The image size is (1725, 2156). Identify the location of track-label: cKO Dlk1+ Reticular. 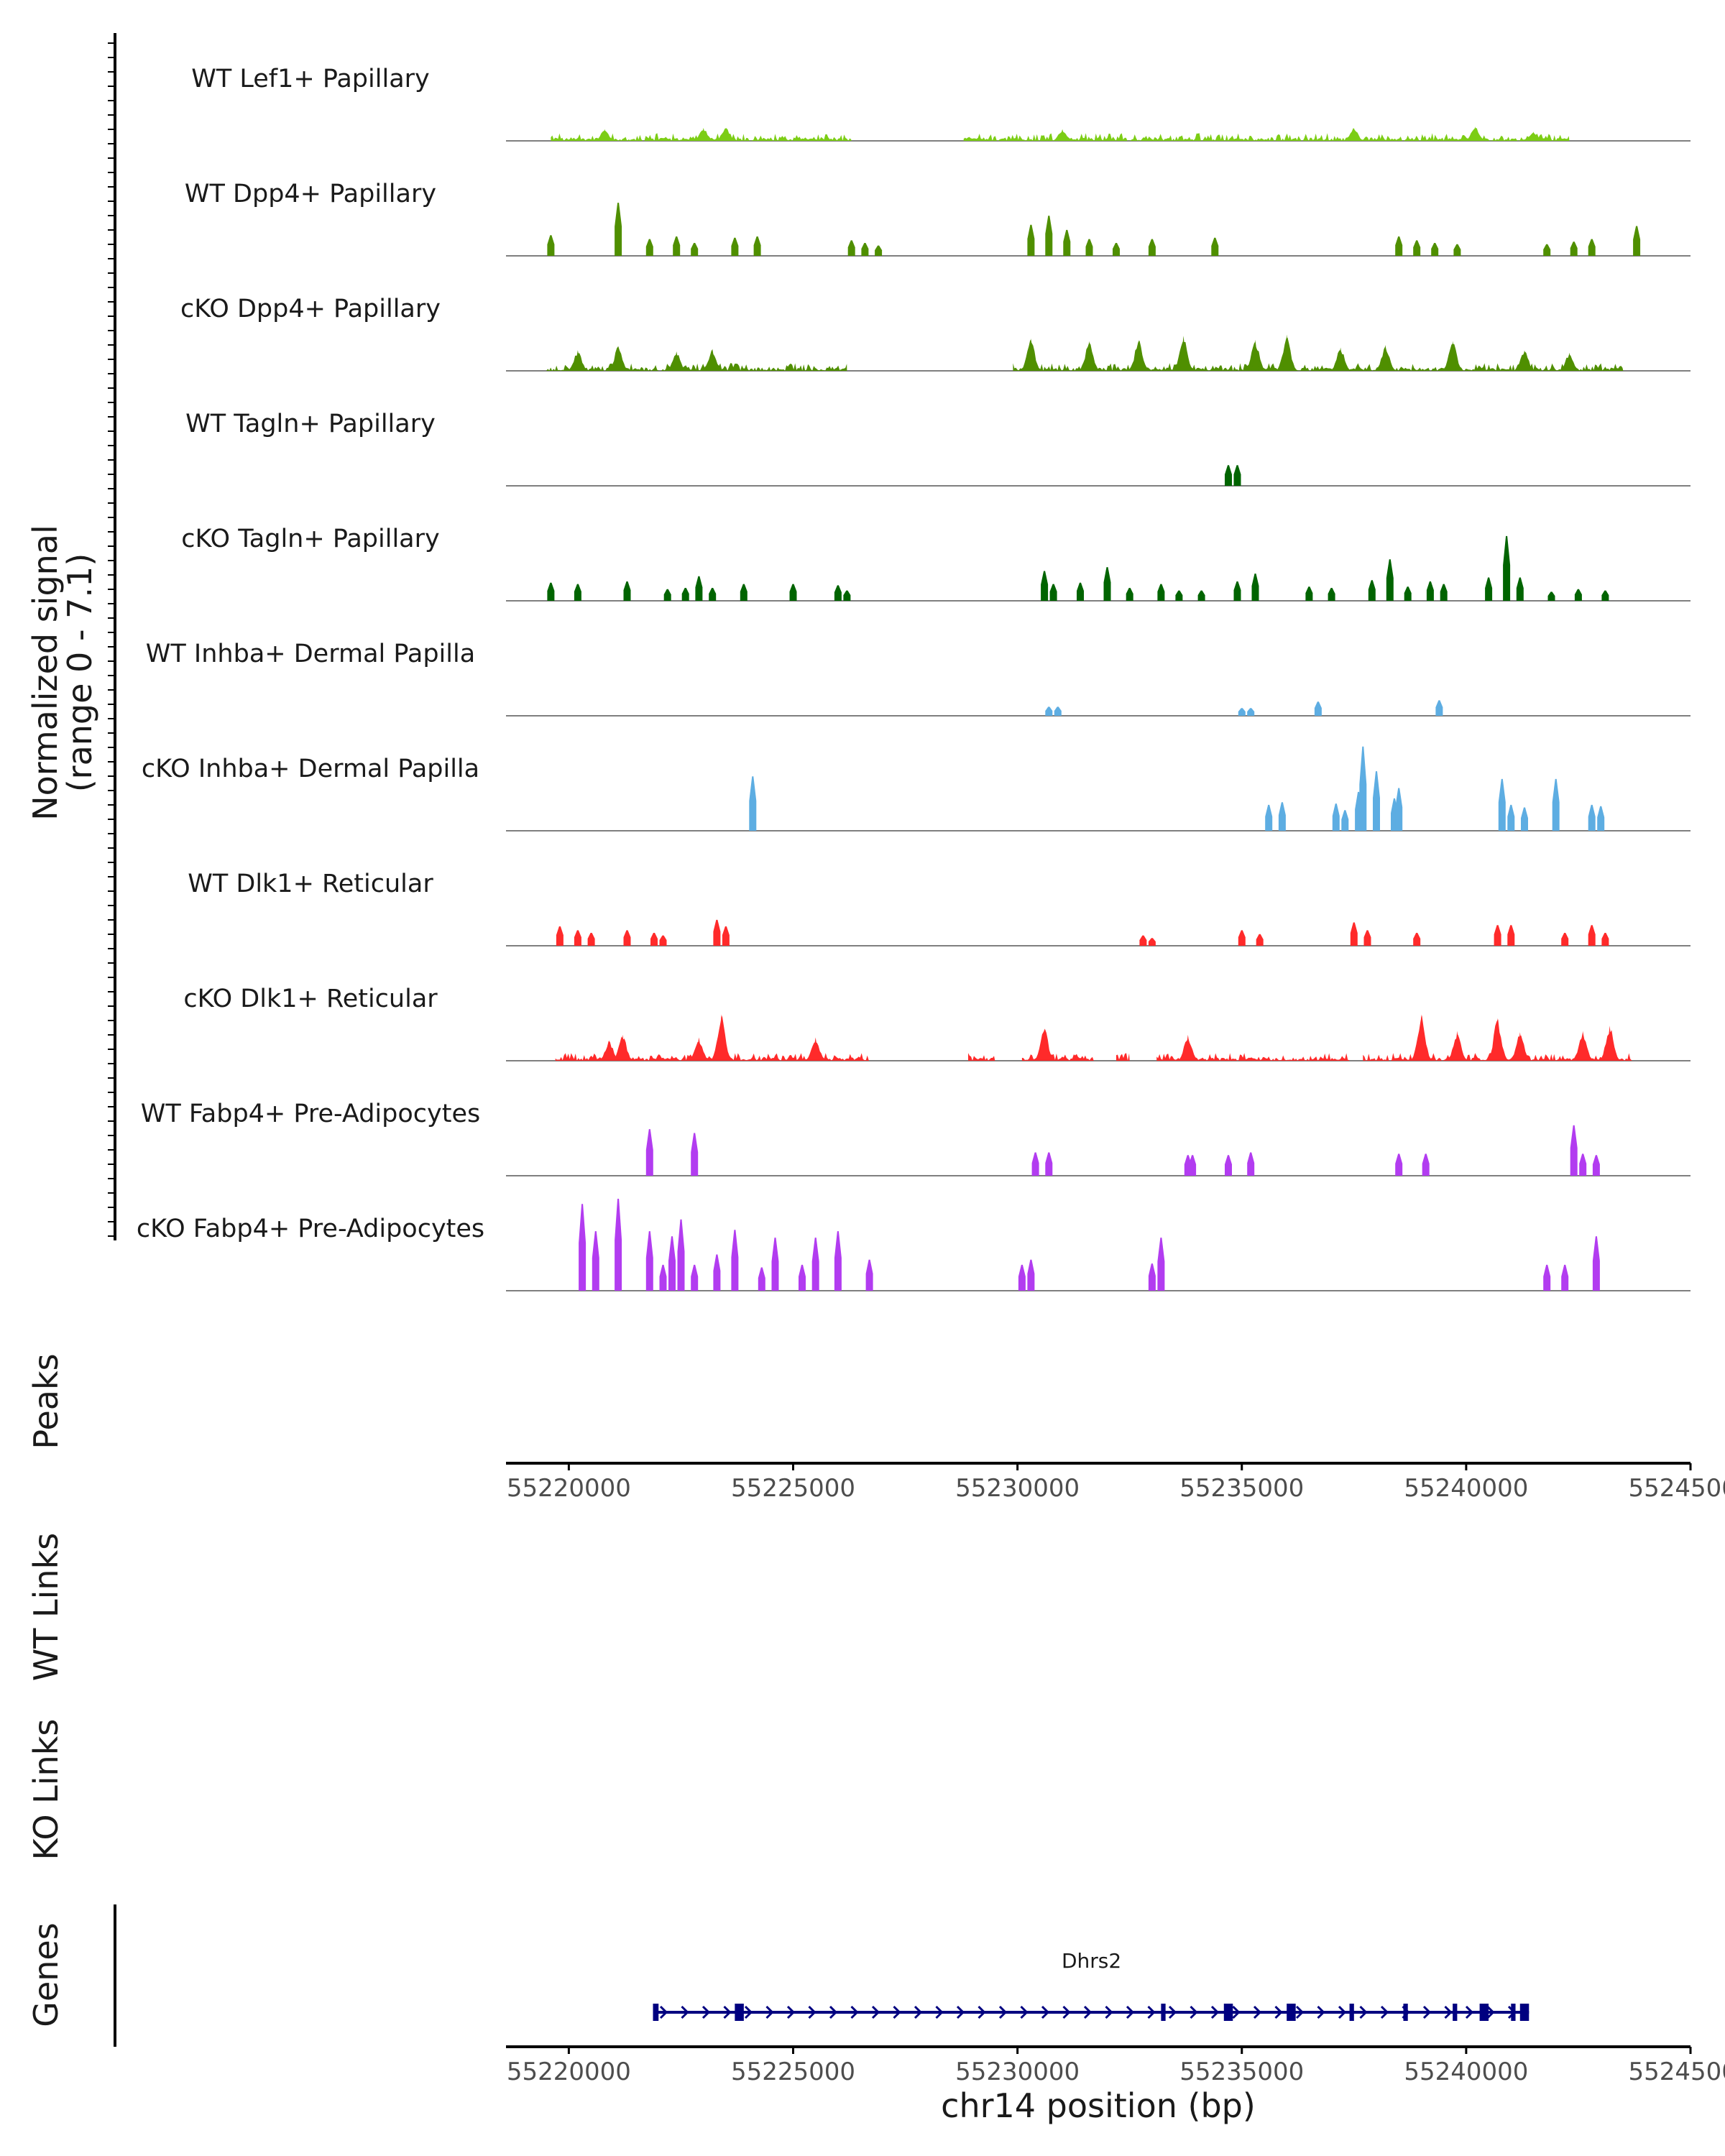
(310, 999).